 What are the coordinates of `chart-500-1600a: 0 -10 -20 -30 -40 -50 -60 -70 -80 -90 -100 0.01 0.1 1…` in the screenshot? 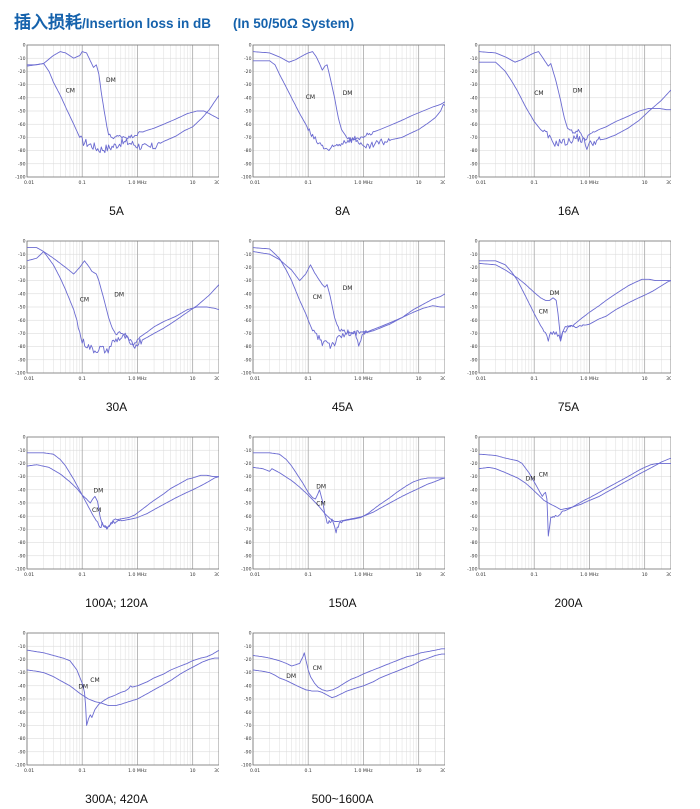 It's located at (346, 717).